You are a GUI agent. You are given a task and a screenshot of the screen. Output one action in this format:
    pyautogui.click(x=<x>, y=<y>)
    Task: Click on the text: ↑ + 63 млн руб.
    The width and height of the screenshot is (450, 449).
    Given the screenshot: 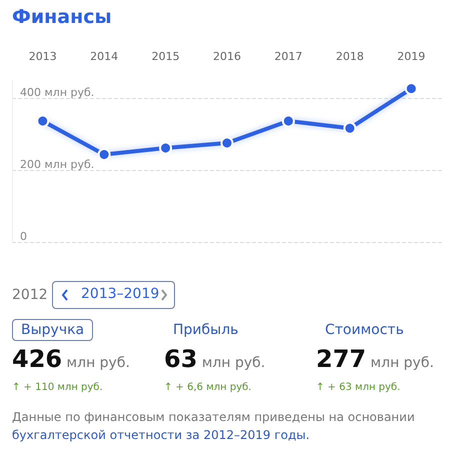 What is the action you would take?
    pyautogui.click(x=358, y=387)
    